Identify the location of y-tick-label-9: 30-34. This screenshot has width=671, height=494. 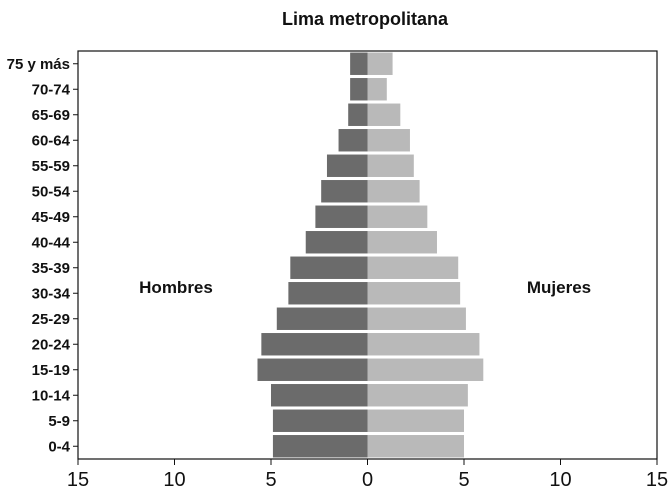
(51, 293).